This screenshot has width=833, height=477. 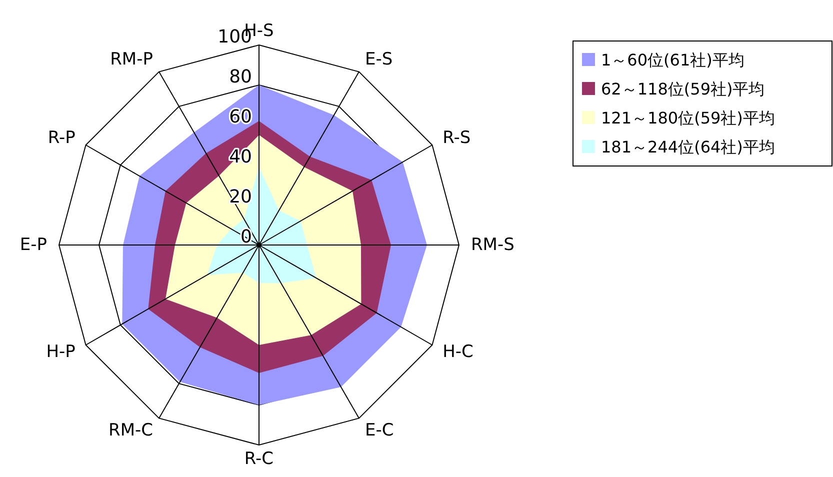 I want to click on legend-label: 62～118位(59社)平均, so click(x=683, y=89).